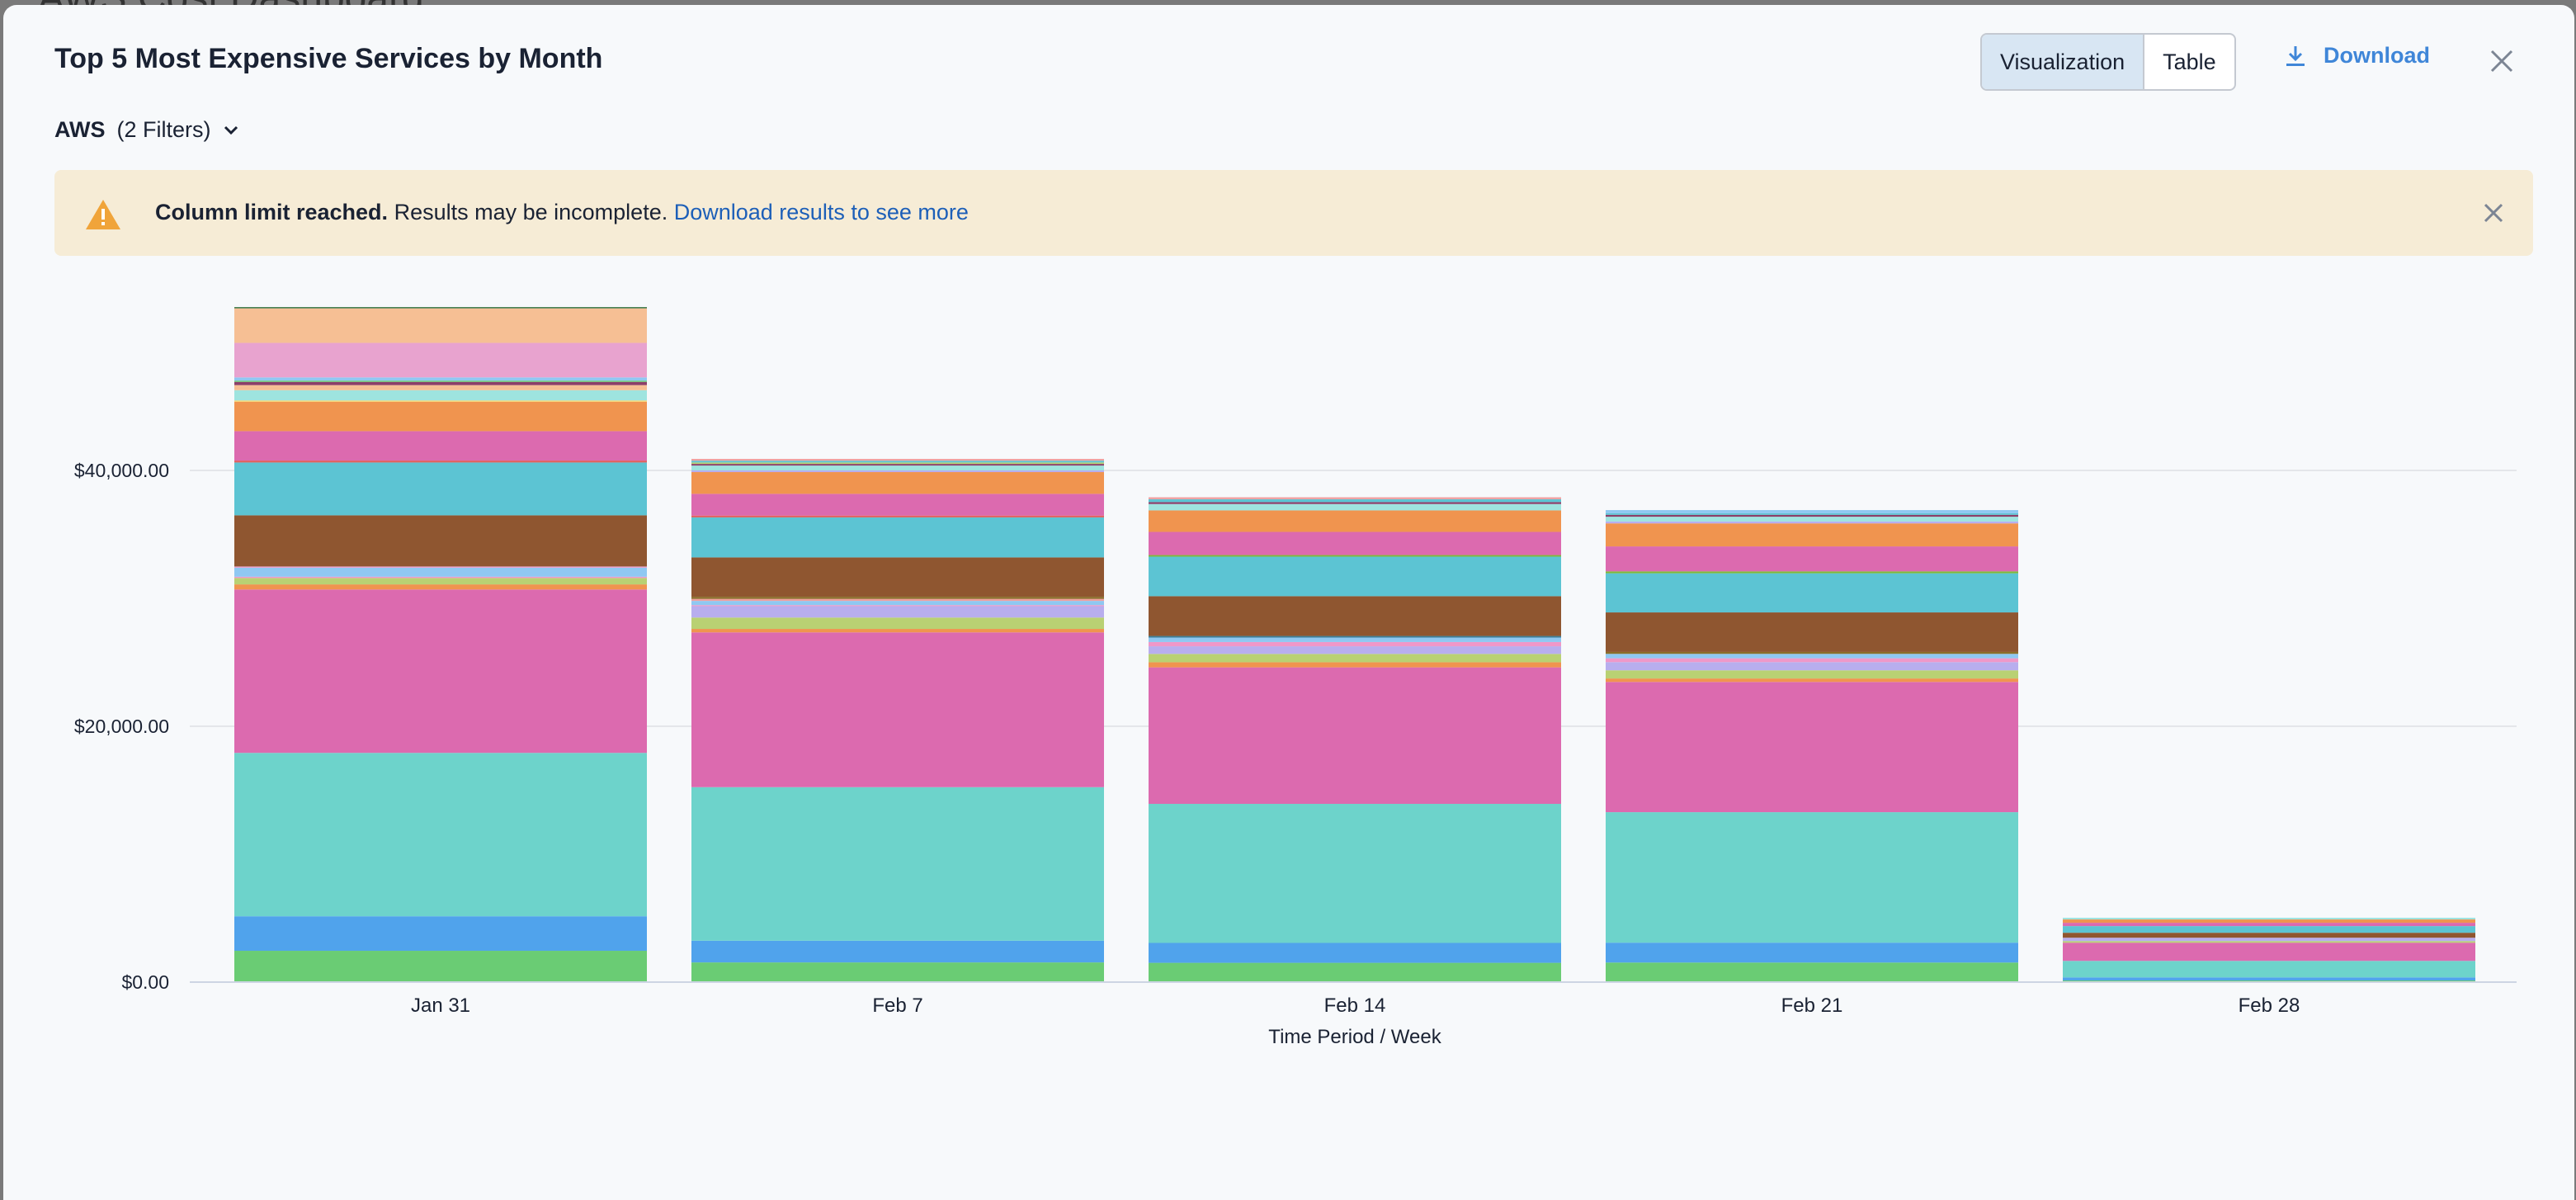  What do you see at coordinates (2502, 61) in the screenshot?
I see `close-icon` at bounding box center [2502, 61].